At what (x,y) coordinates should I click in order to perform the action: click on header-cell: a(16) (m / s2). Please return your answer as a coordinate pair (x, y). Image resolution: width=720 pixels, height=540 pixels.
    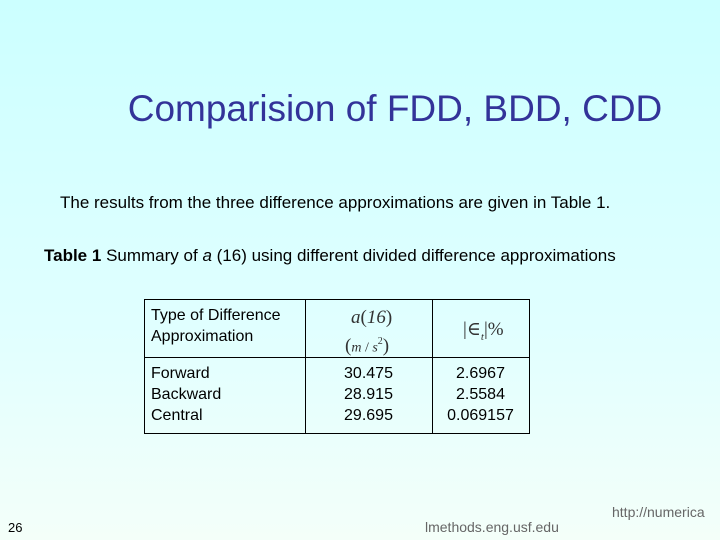
    Looking at the image, I should click on (369, 332).